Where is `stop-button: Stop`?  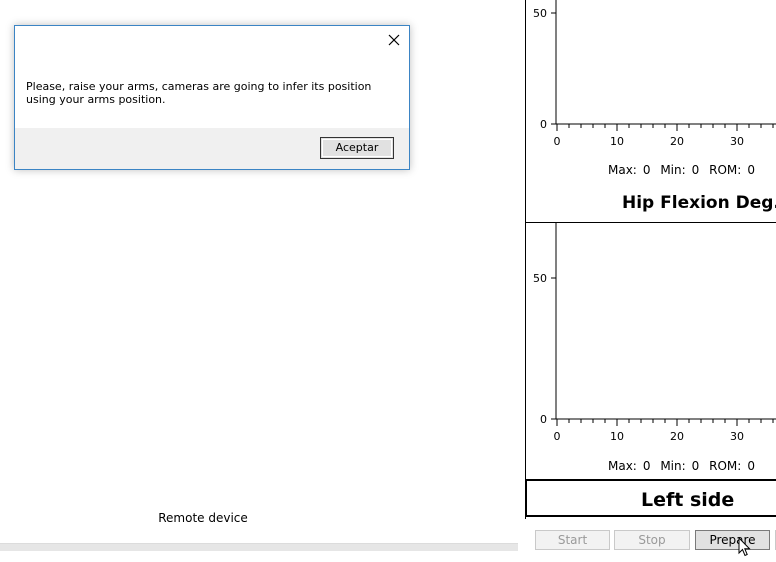 stop-button: Stop is located at coordinates (652, 540).